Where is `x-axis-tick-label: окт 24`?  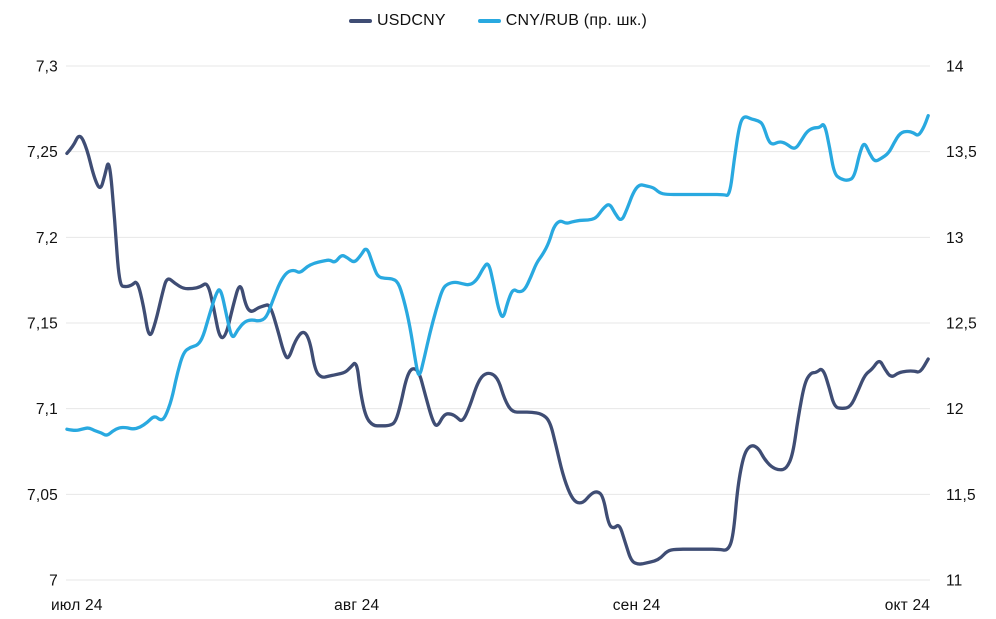 x-axis-tick-label: окт 24 is located at coordinates (908, 605).